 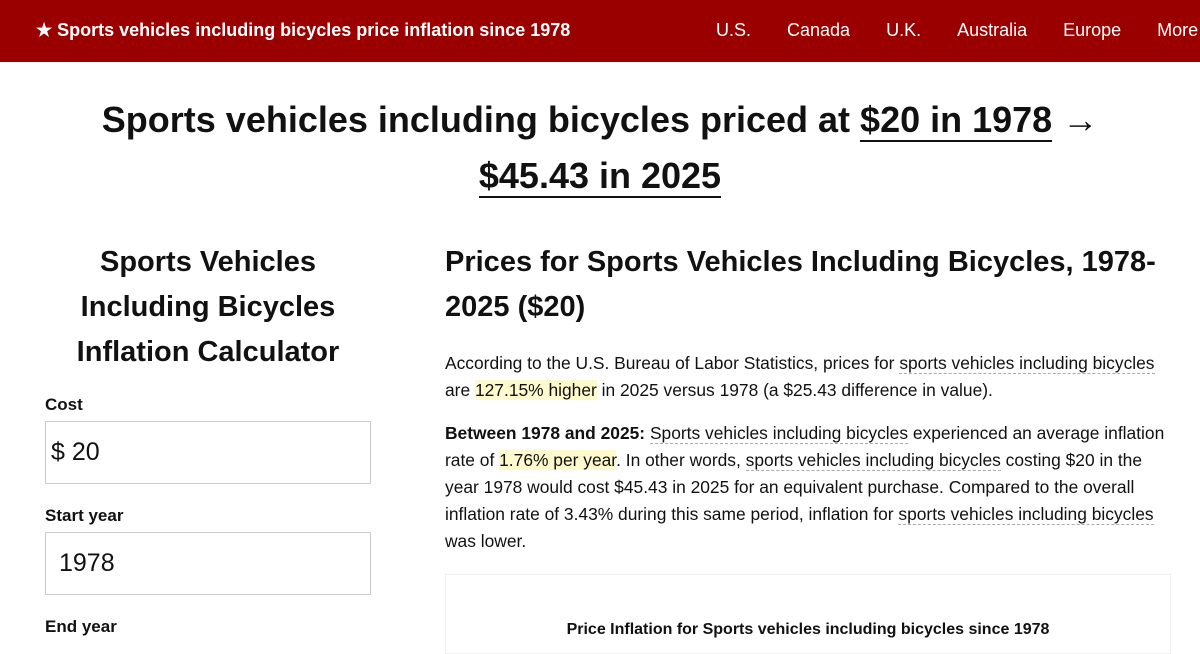 What do you see at coordinates (535, 390) in the screenshot?
I see `highlight-percent: 127.15% higher` at bounding box center [535, 390].